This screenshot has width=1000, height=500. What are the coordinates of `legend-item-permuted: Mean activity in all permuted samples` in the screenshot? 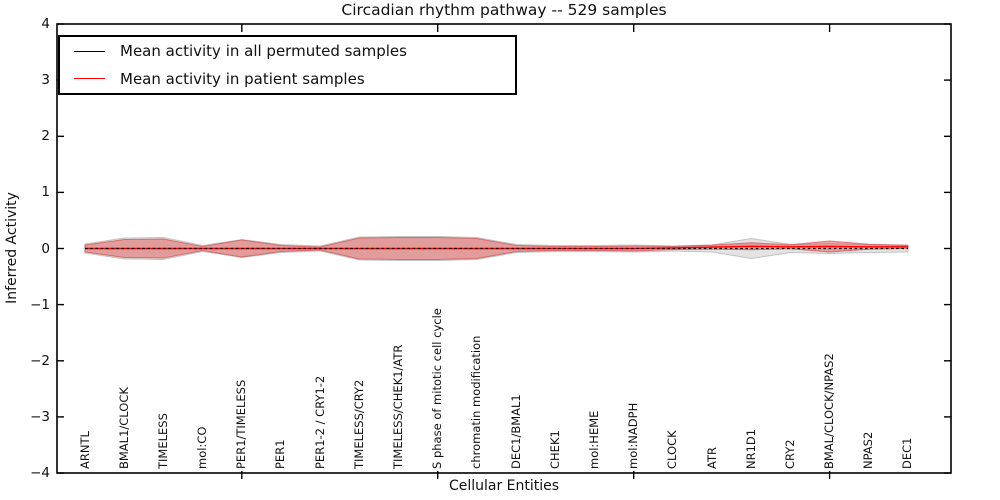 It's located at (287, 51).